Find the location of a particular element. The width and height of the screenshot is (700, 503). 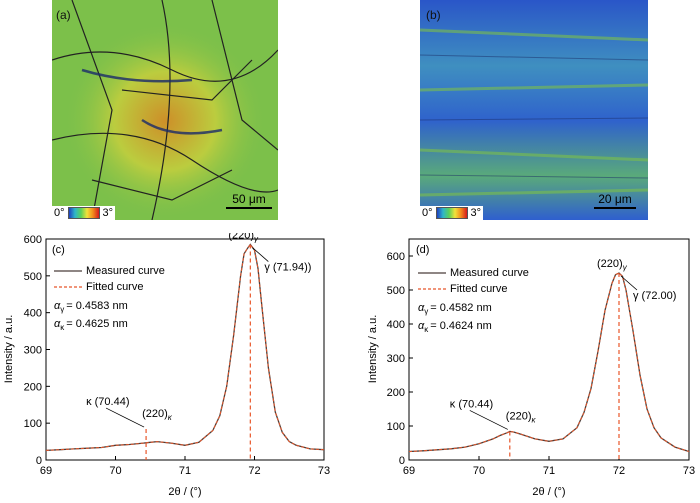

chart-d-yticks: 0 100 200 300 400 500 600 is located at coordinates (400, 359).